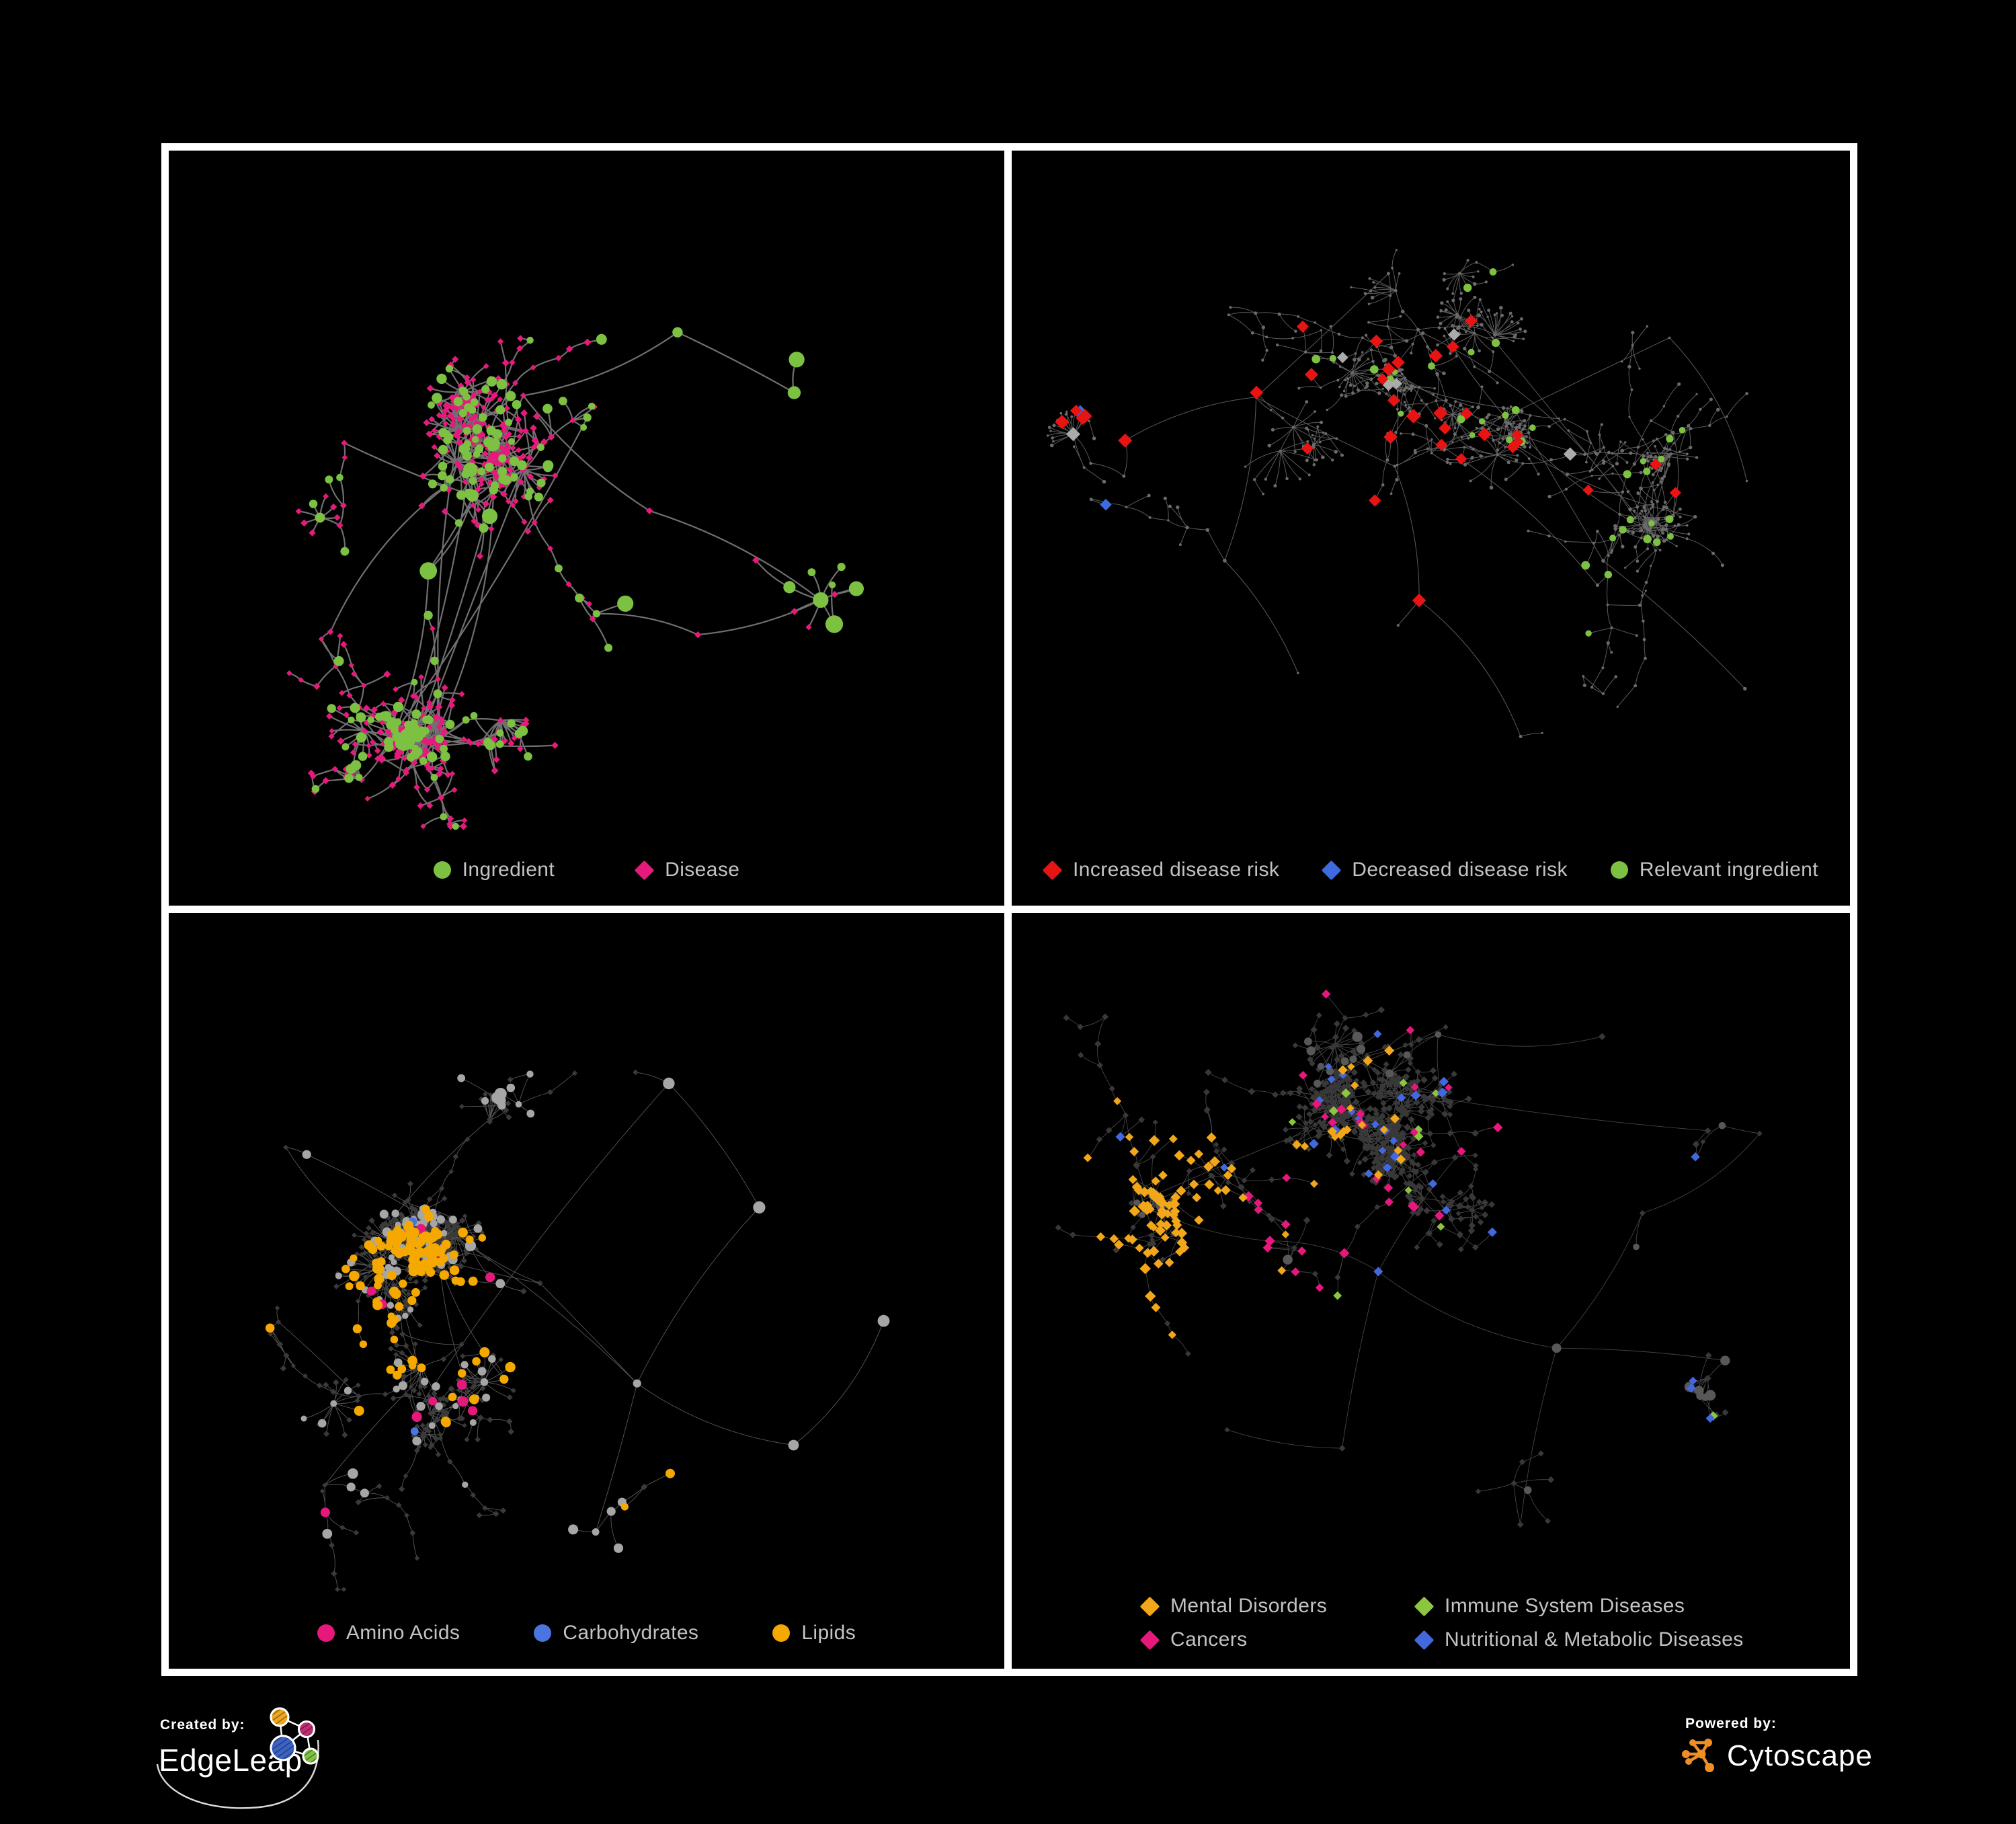 This screenshot has height=1824, width=2016. What do you see at coordinates (326, 1633) in the screenshot?
I see `amino-acids-circle-icon` at bounding box center [326, 1633].